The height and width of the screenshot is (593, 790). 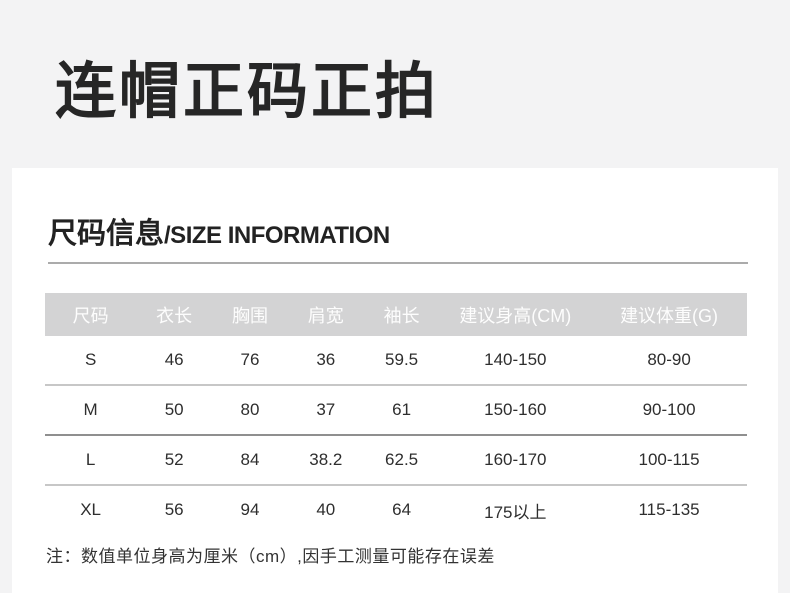 I want to click on header-cell-size: 尺码, so click(x=91, y=314).